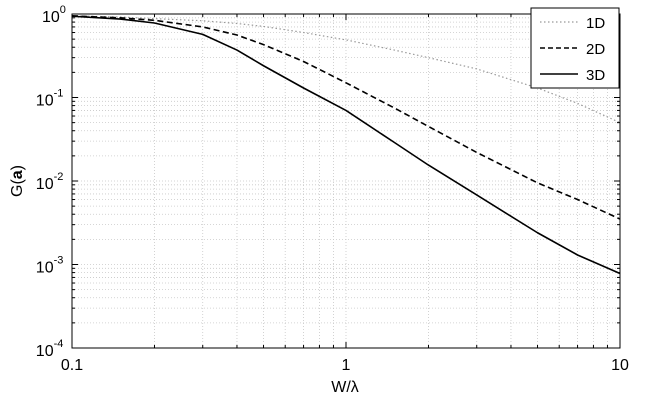 This screenshot has width=650, height=401. What do you see at coordinates (17, 167) in the screenshot?
I see `y-axis-label-suffix: )` at bounding box center [17, 167].